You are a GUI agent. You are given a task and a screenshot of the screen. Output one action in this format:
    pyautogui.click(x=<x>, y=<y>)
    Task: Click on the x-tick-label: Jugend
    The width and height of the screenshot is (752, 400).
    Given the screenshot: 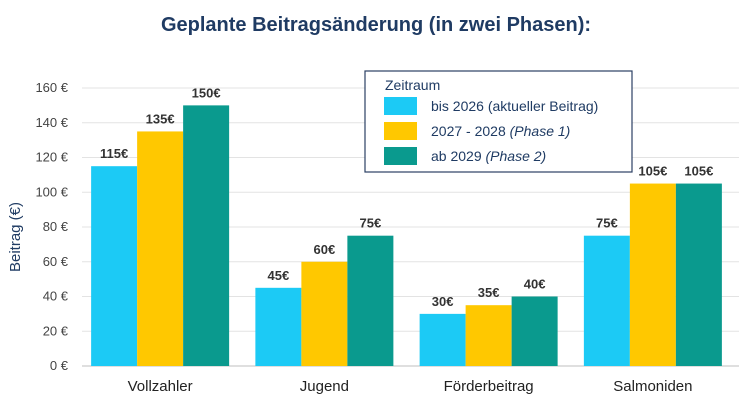 What is the action you would take?
    pyautogui.click(x=324, y=386)
    